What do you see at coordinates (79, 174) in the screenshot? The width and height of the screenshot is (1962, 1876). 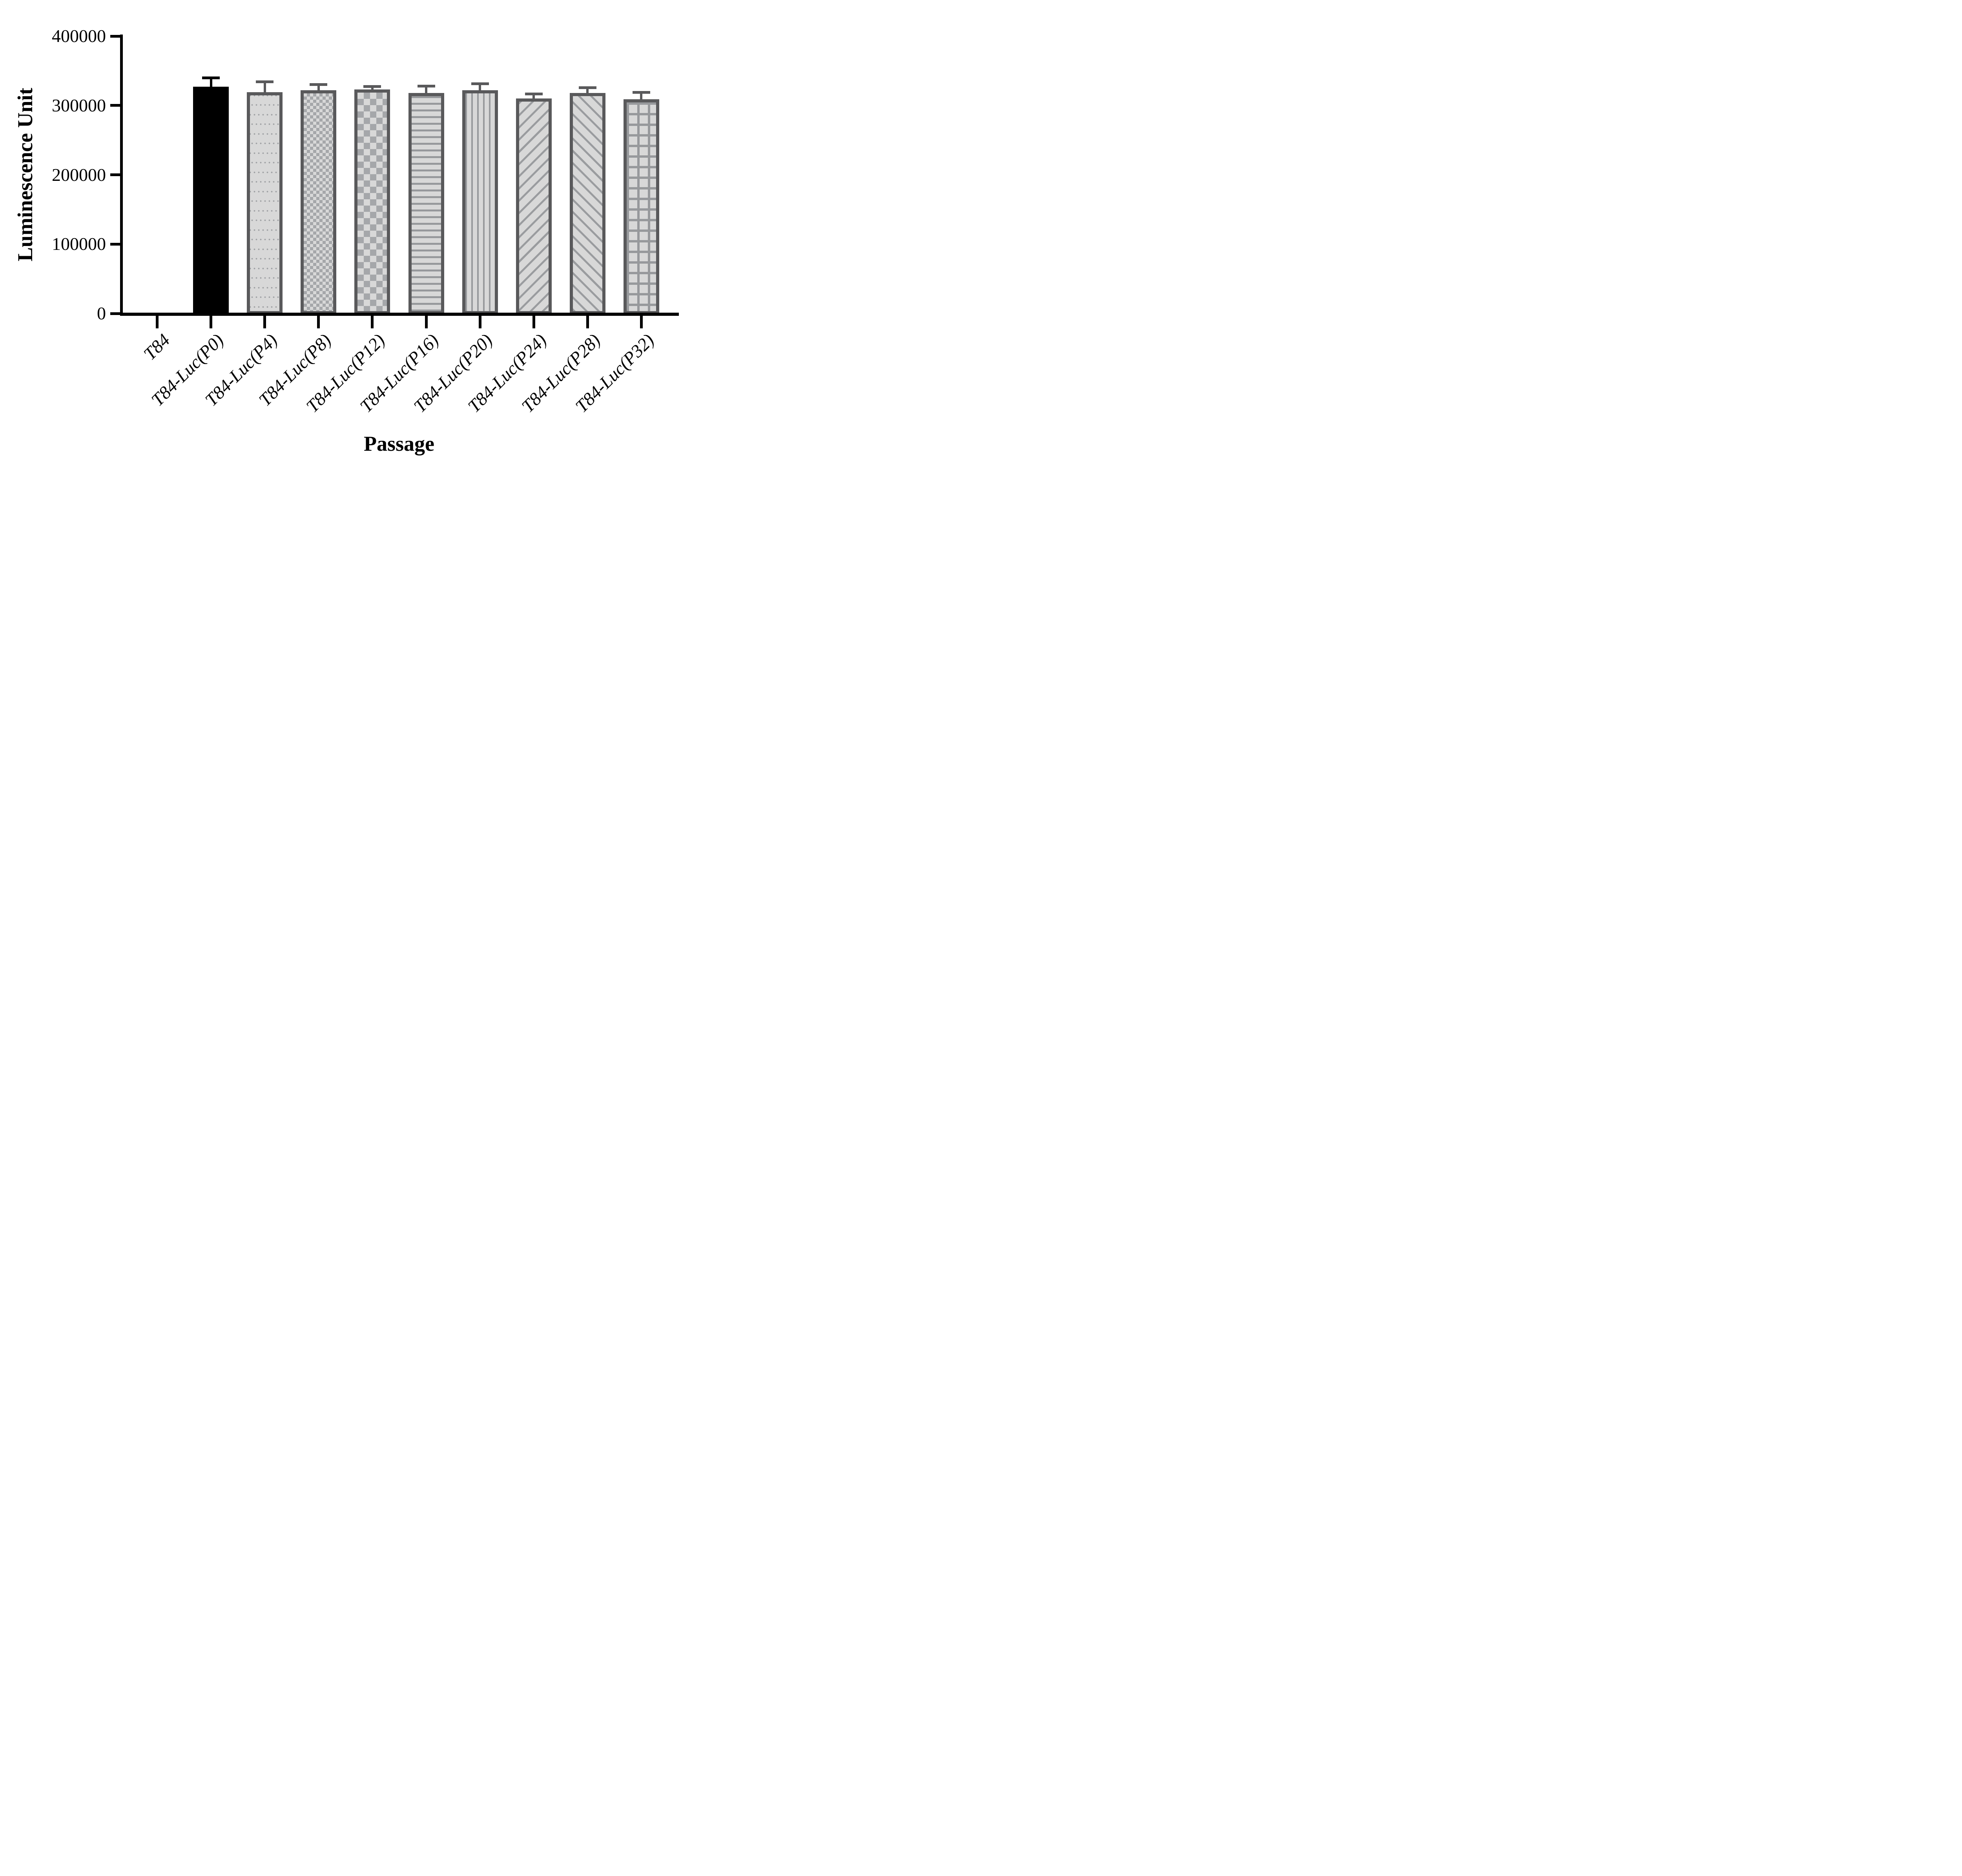 I see `y-tick-label-200000: 200000` at bounding box center [79, 174].